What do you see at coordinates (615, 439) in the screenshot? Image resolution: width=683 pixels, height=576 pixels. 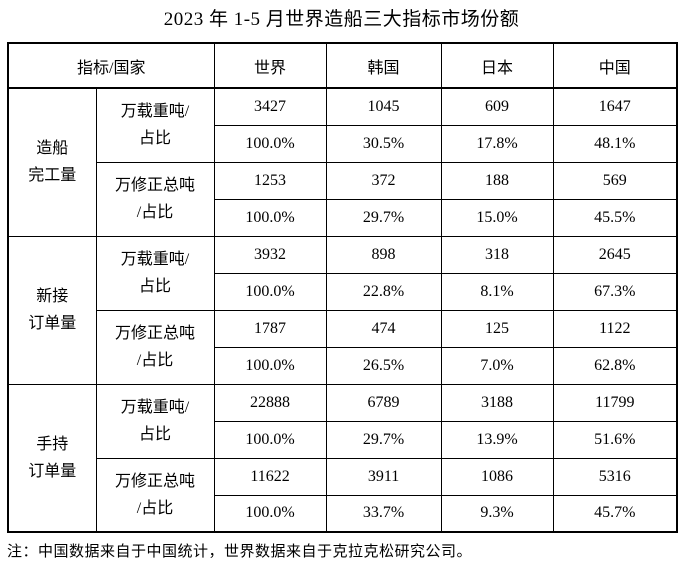 I see `share-cell: 51.6%` at bounding box center [615, 439].